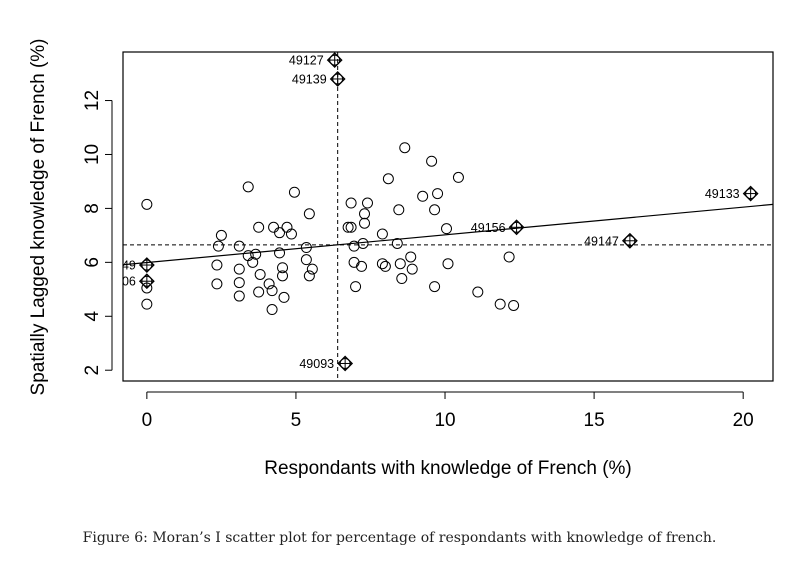 The width and height of the screenshot is (799, 577). I want to click on influential-point-label: 49127, so click(306, 61).